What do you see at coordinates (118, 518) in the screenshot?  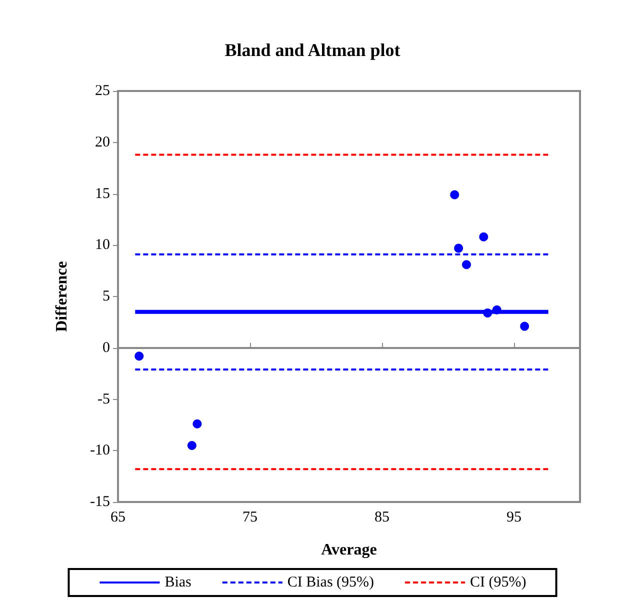 I see `x-tick-label: 65` at bounding box center [118, 518].